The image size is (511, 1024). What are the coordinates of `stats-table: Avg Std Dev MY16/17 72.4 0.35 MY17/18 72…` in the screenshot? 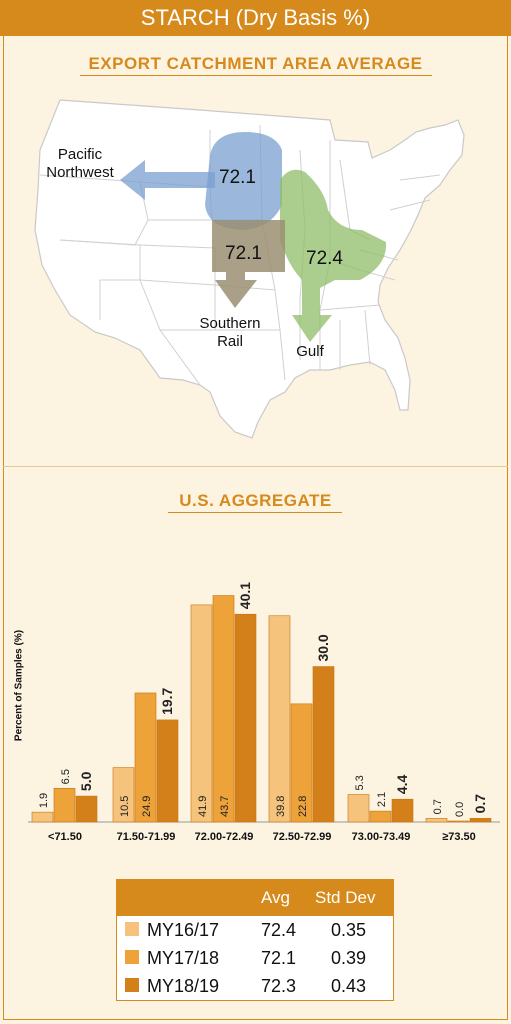 It's located at (255, 940).